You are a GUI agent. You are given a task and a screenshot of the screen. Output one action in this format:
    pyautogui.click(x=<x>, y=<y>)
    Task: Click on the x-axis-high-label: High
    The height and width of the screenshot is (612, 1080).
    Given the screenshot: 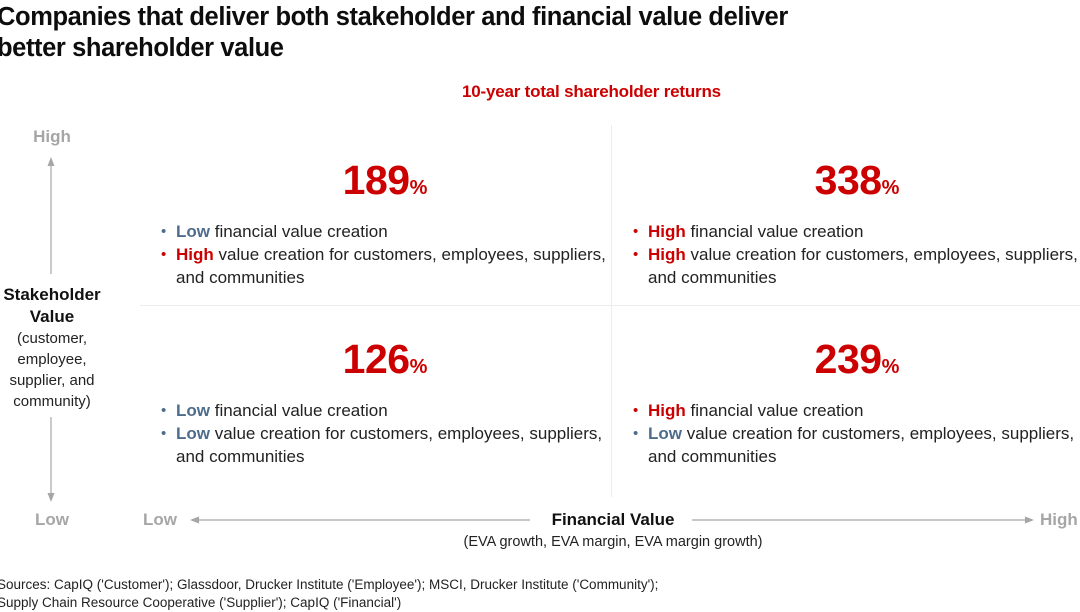 What is the action you would take?
    pyautogui.click(x=1059, y=519)
    